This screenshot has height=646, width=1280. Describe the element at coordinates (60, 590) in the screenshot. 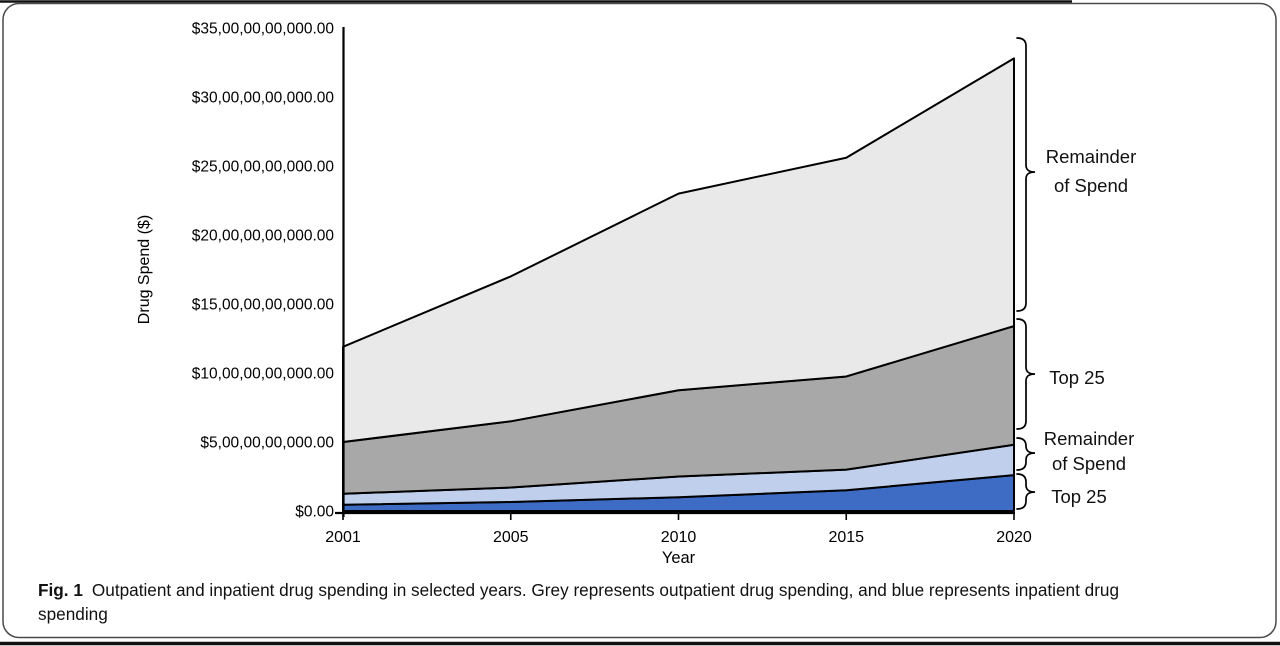

I see `figure-caption-label: Fig. 1` at that location.